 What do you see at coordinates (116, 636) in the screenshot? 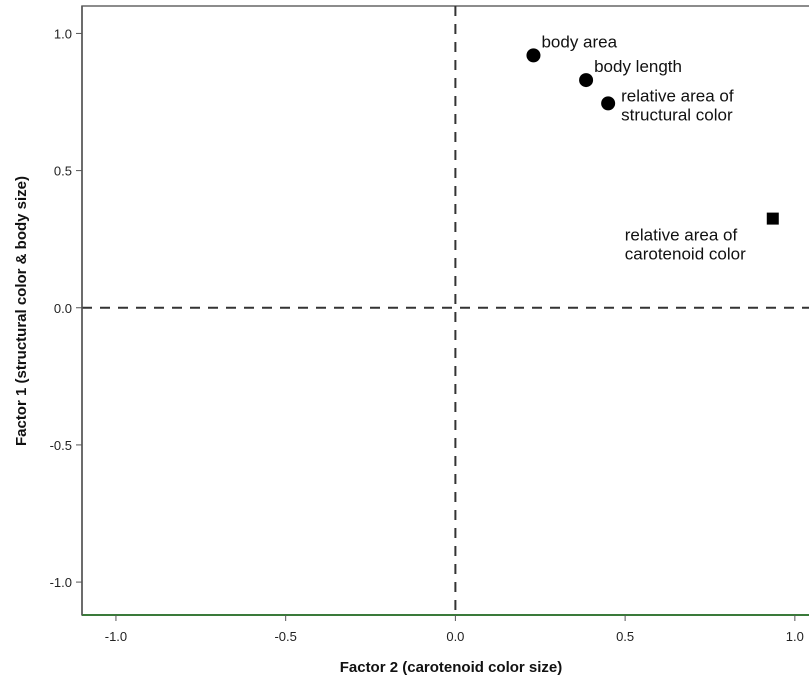
I see `x-tick-label: -1.0` at bounding box center [116, 636].